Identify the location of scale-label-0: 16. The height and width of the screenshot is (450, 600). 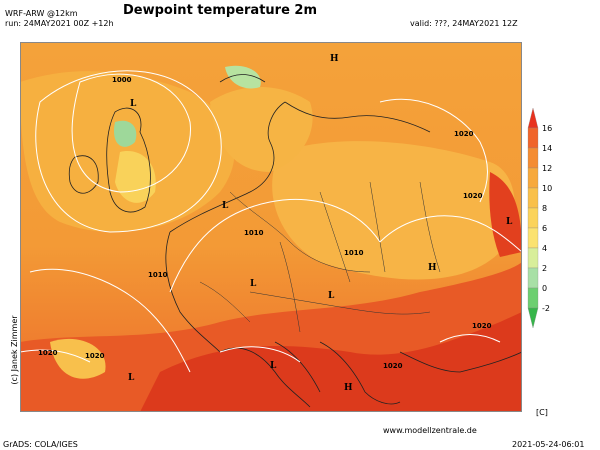
(547, 128).